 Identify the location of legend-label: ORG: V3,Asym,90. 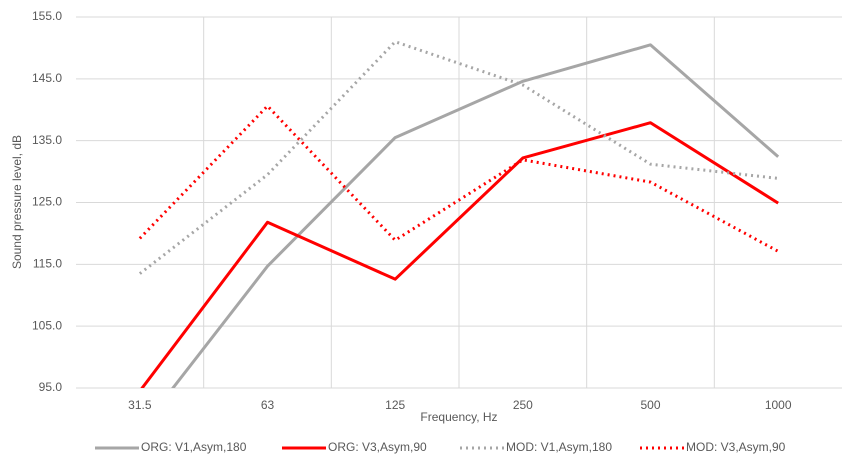
(377, 447).